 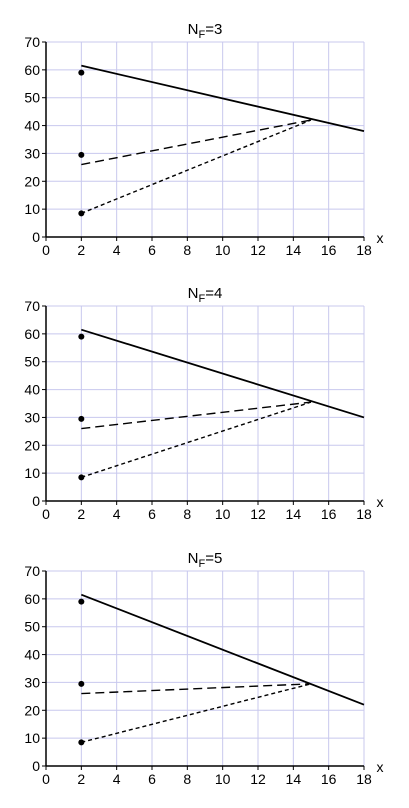 I want to click on chart-title: NF=4, so click(x=205, y=295).